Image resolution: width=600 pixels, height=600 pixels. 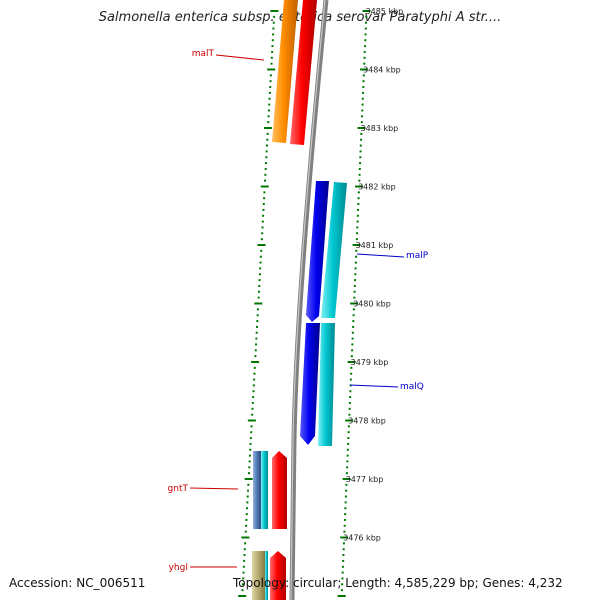 What do you see at coordinates (334, 250) in the screenshot?
I see `malP-cds-bar` at bounding box center [334, 250].